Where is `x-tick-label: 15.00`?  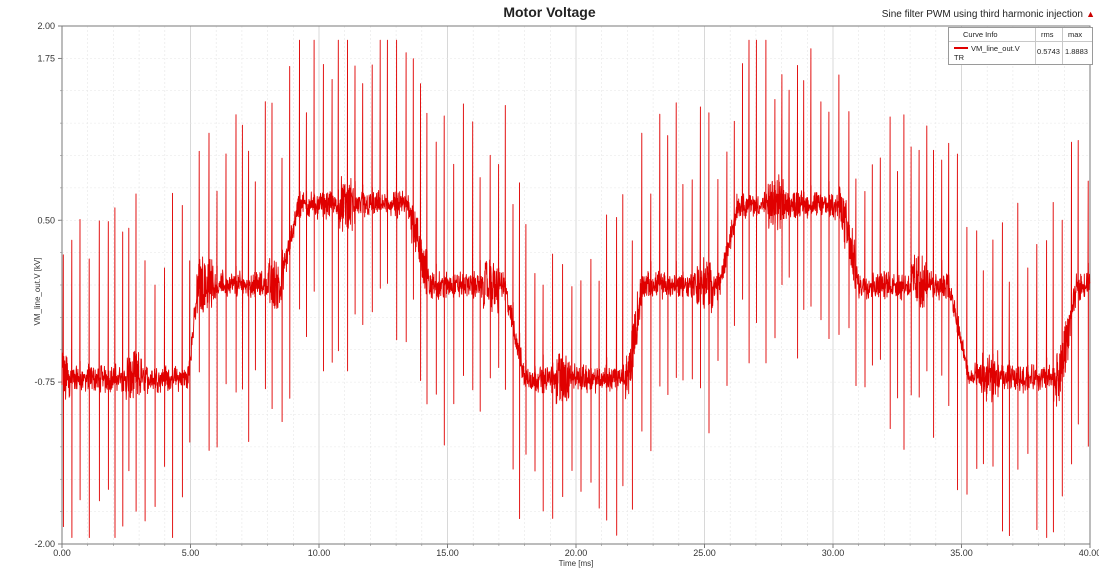
x-tick-label: 15.00 is located at coordinates (447, 553).